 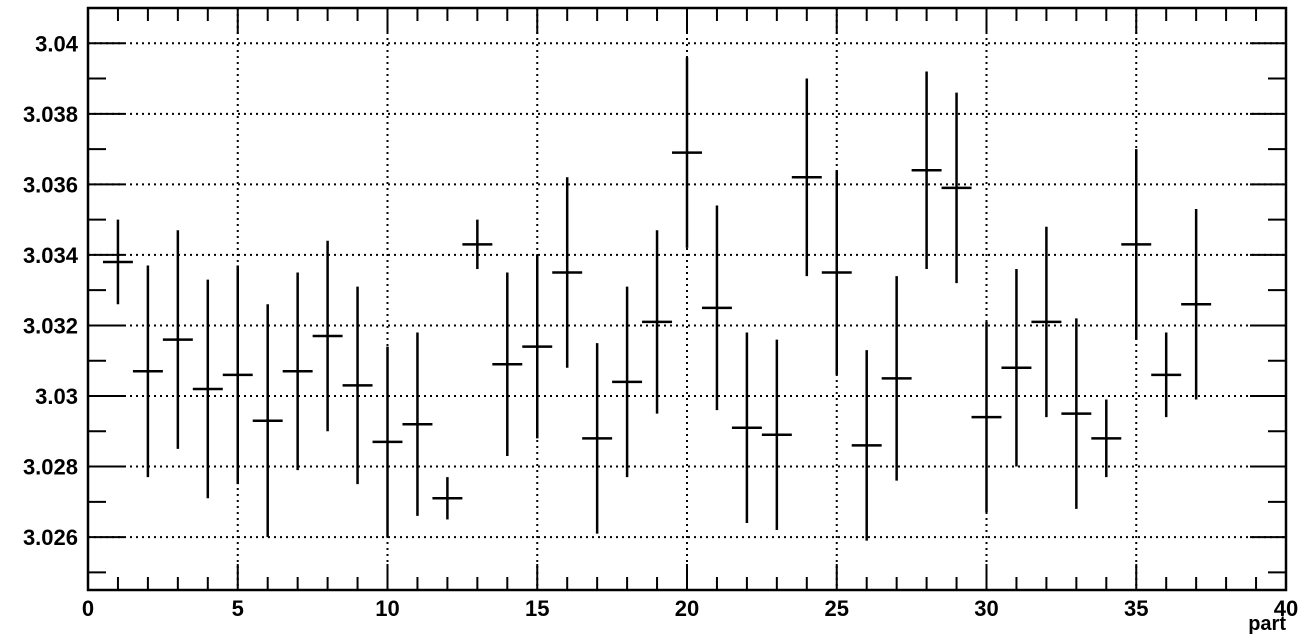 I want to click on y-tick-label: 3.028, so click(x=50, y=467).